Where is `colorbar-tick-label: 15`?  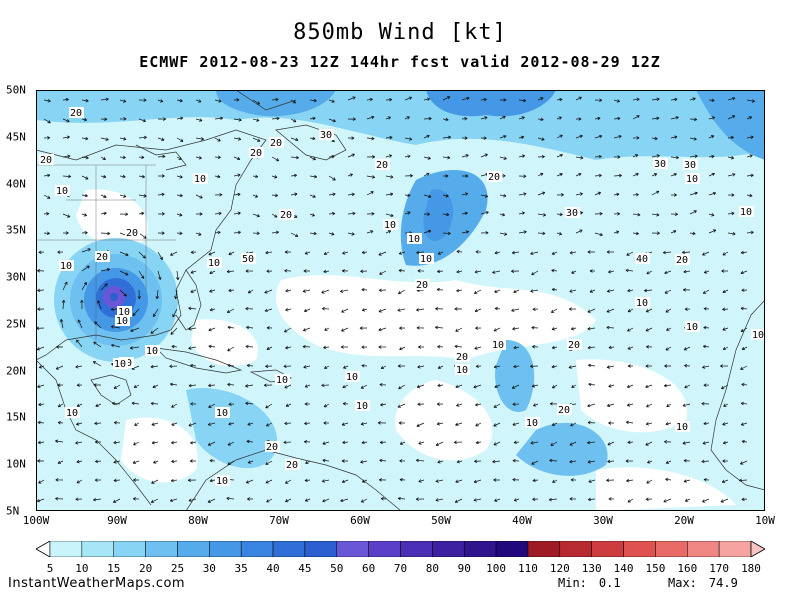 colorbar-tick-label: 15 is located at coordinates (114, 568).